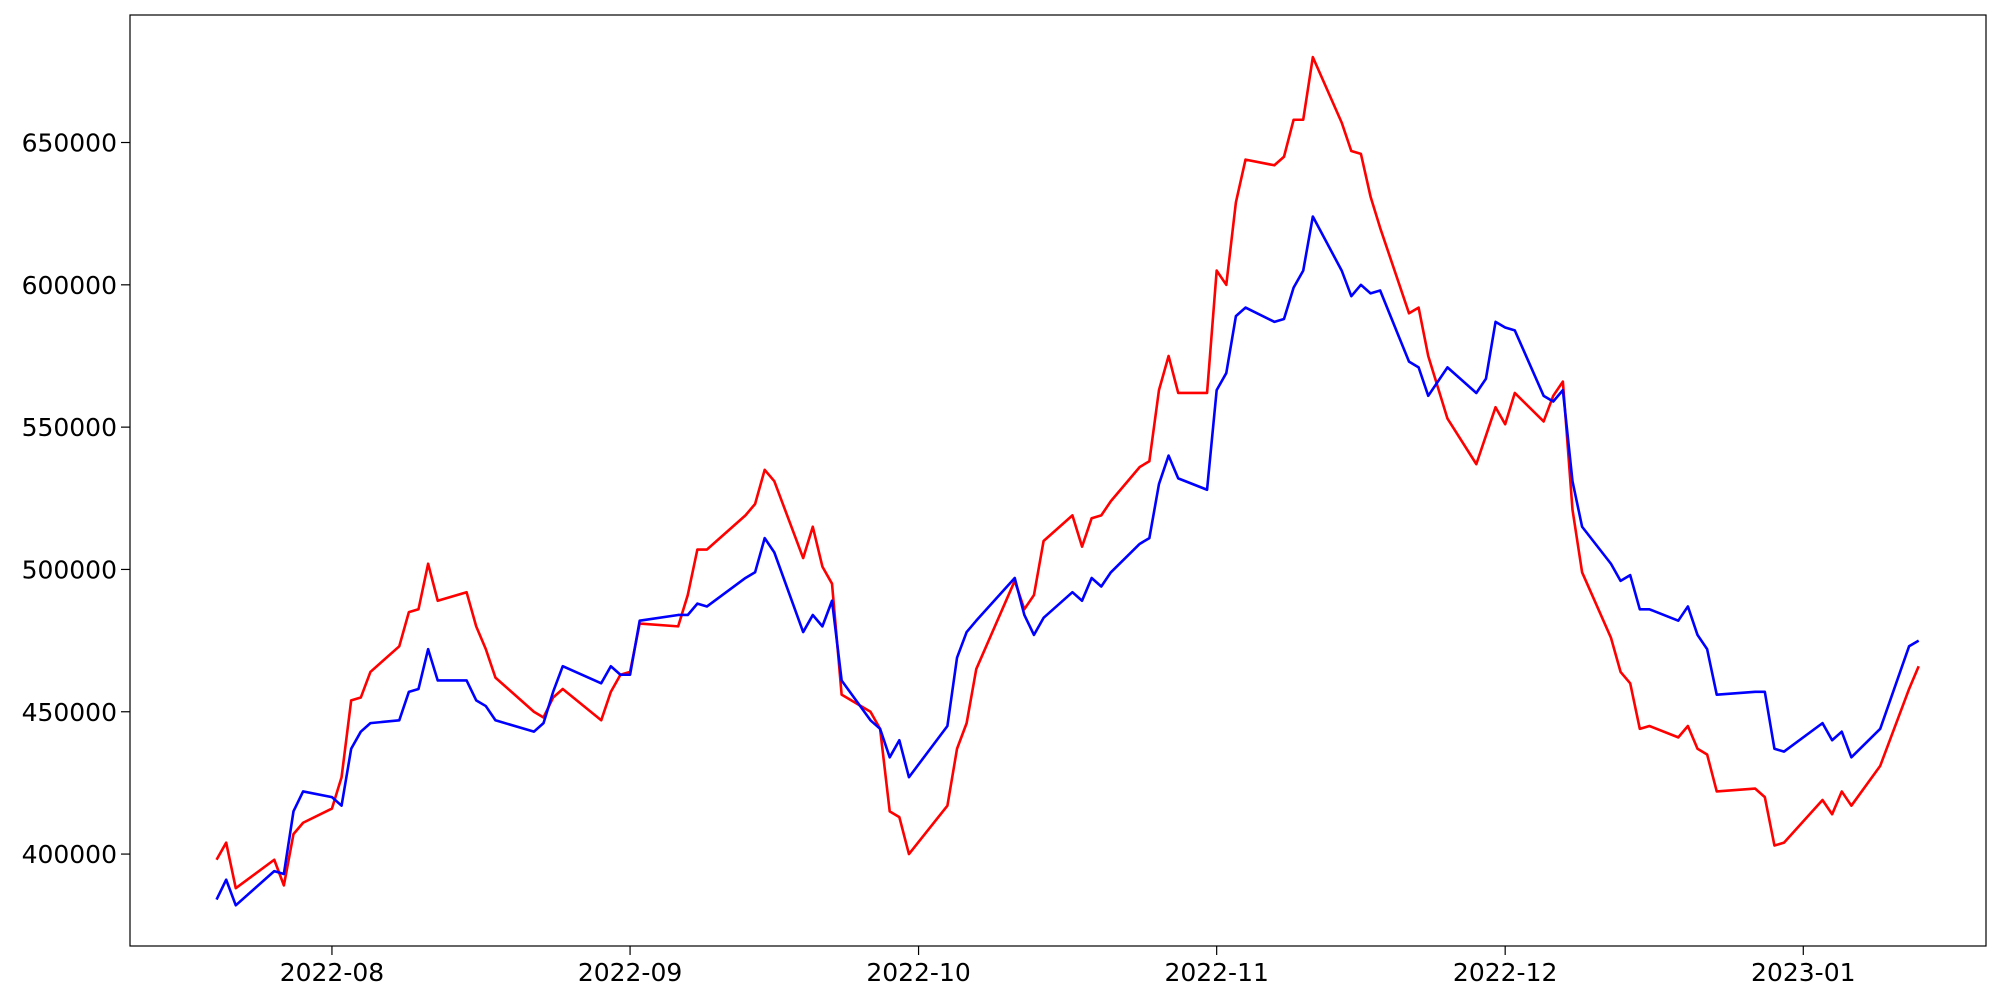  Describe the element at coordinates (1505, 972) in the screenshot. I see `x-tick-label: 2022-12` at that location.